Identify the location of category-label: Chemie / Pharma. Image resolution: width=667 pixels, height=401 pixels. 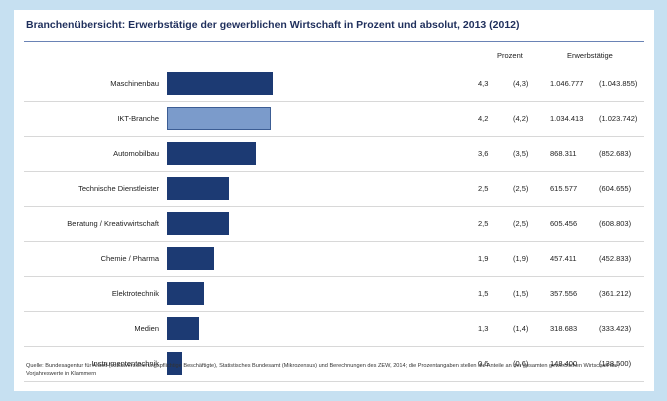
(129, 258).